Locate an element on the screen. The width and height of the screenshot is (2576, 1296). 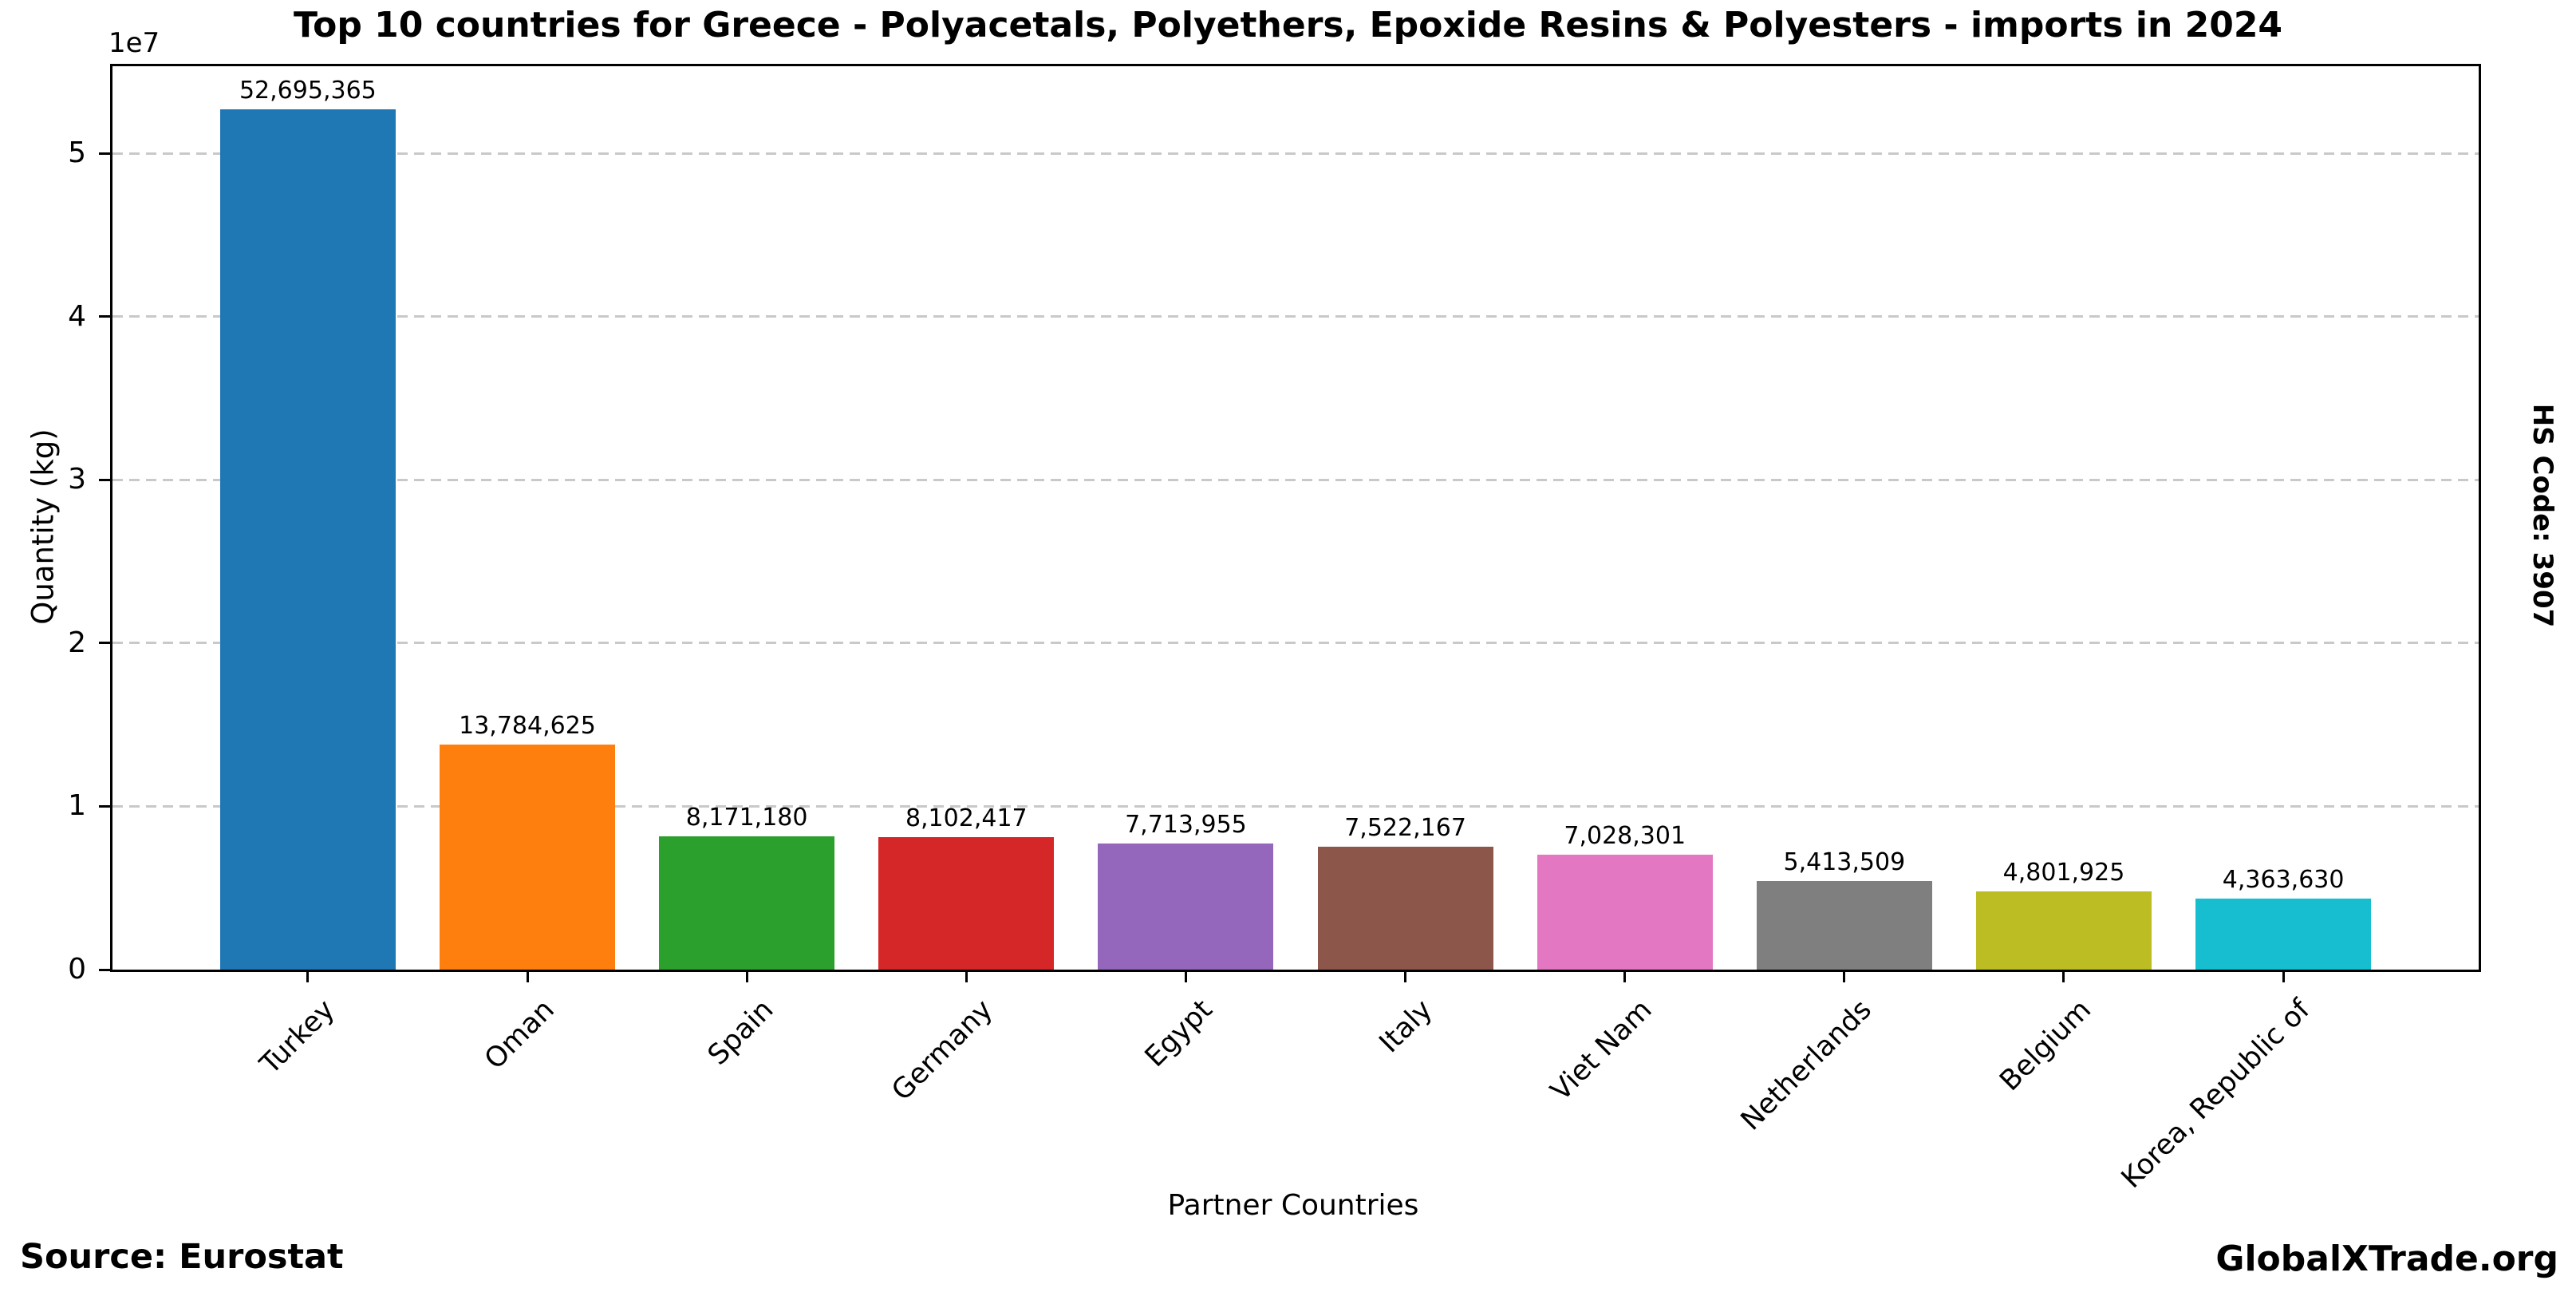
x-tick-label: Netherlands is located at coordinates (1806, 1065).